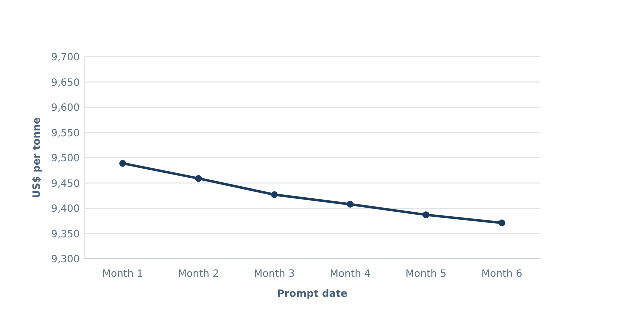 The height and width of the screenshot is (330, 620). I want to click on x-tick-label: Month 2, so click(199, 274).